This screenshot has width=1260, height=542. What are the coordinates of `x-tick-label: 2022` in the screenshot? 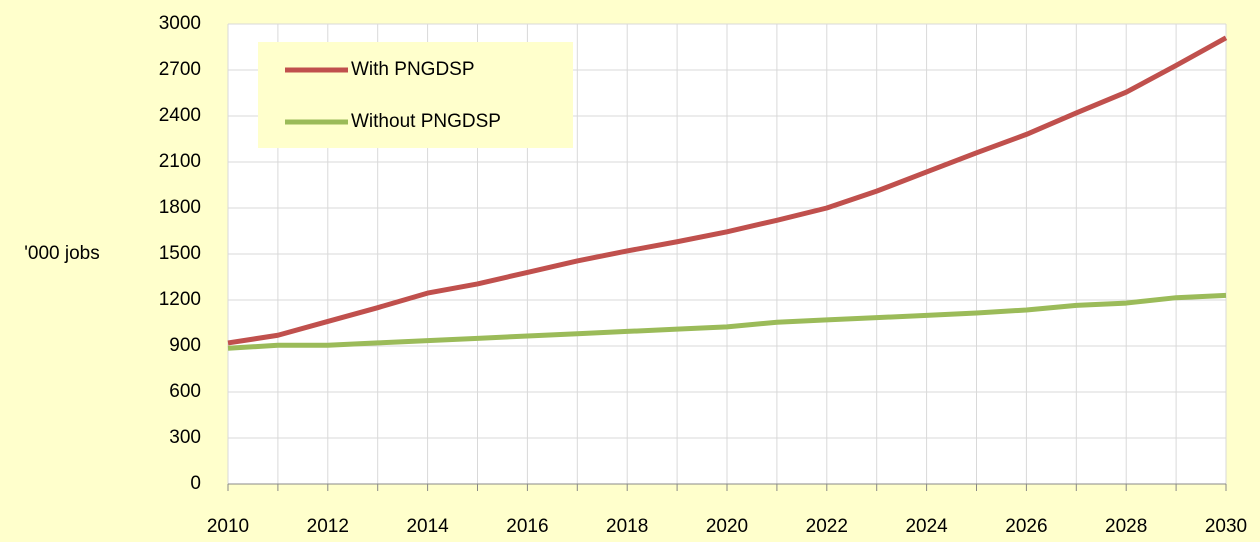 It's located at (827, 526).